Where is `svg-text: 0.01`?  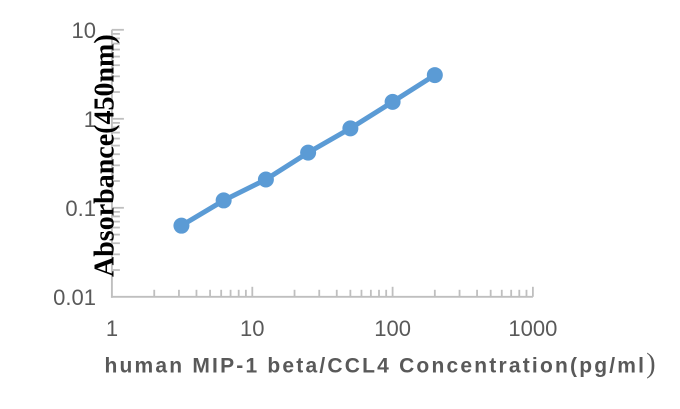 svg-text: 0.01 is located at coordinates (74, 297).